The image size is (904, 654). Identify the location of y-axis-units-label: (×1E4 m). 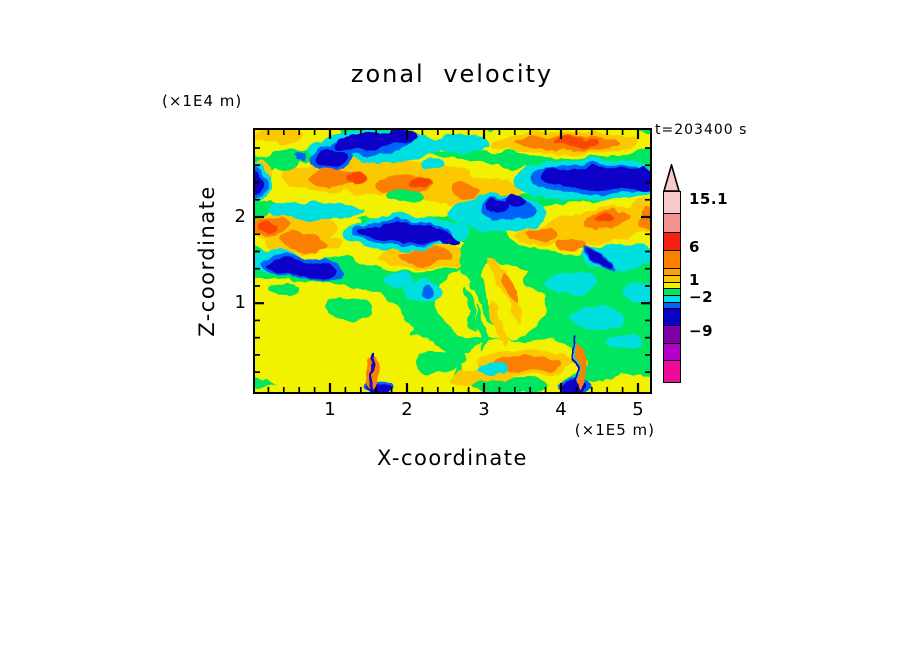
(202, 101).